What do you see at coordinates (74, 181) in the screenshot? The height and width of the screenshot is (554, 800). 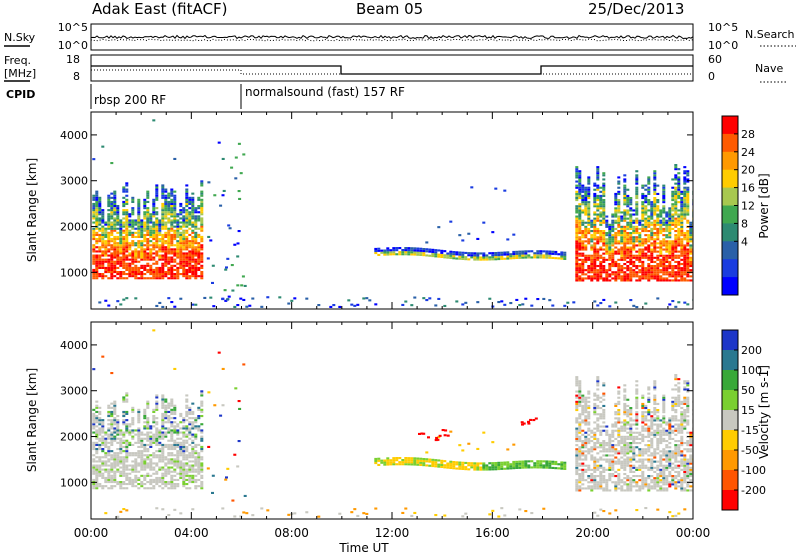 I see `y-tick-label: 3000` at bounding box center [74, 181].